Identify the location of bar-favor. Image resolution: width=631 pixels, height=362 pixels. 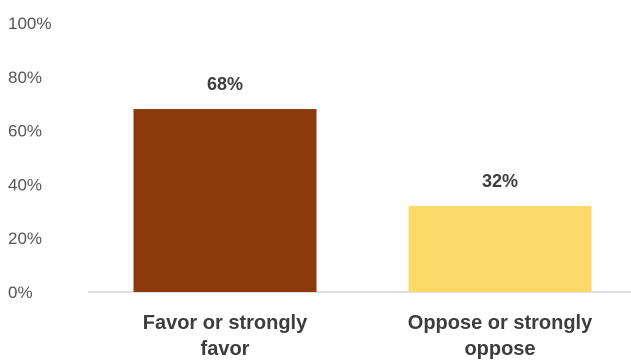
(225, 200).